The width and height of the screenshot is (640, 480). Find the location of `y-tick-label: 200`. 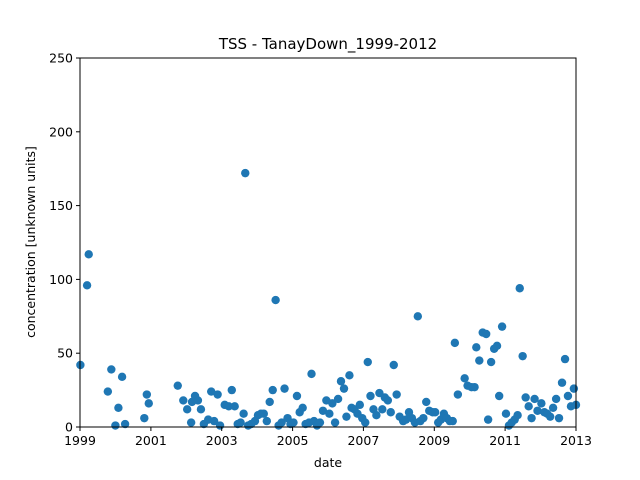

y-tick-label: 200 is located at coordinates (61, 131).